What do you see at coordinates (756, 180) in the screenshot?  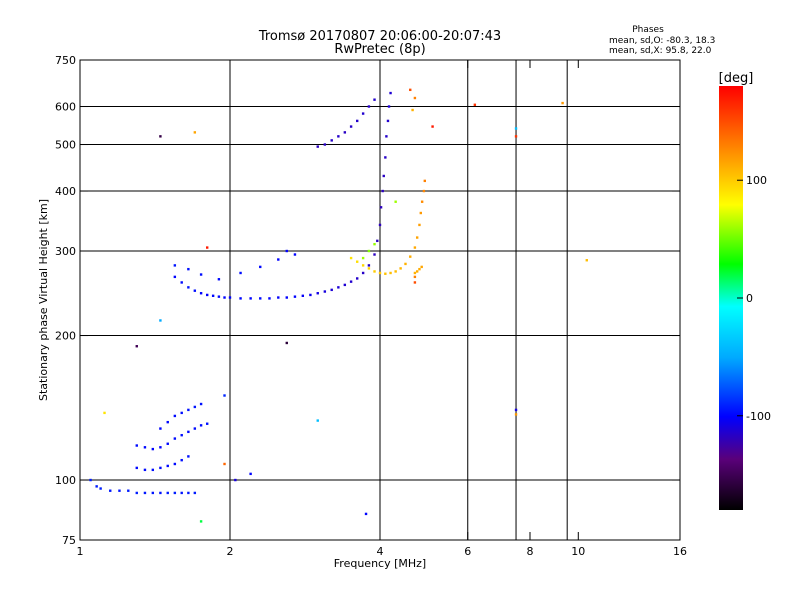 I see `colorbar-tick-label: 100` at bounding box center [756, 180].